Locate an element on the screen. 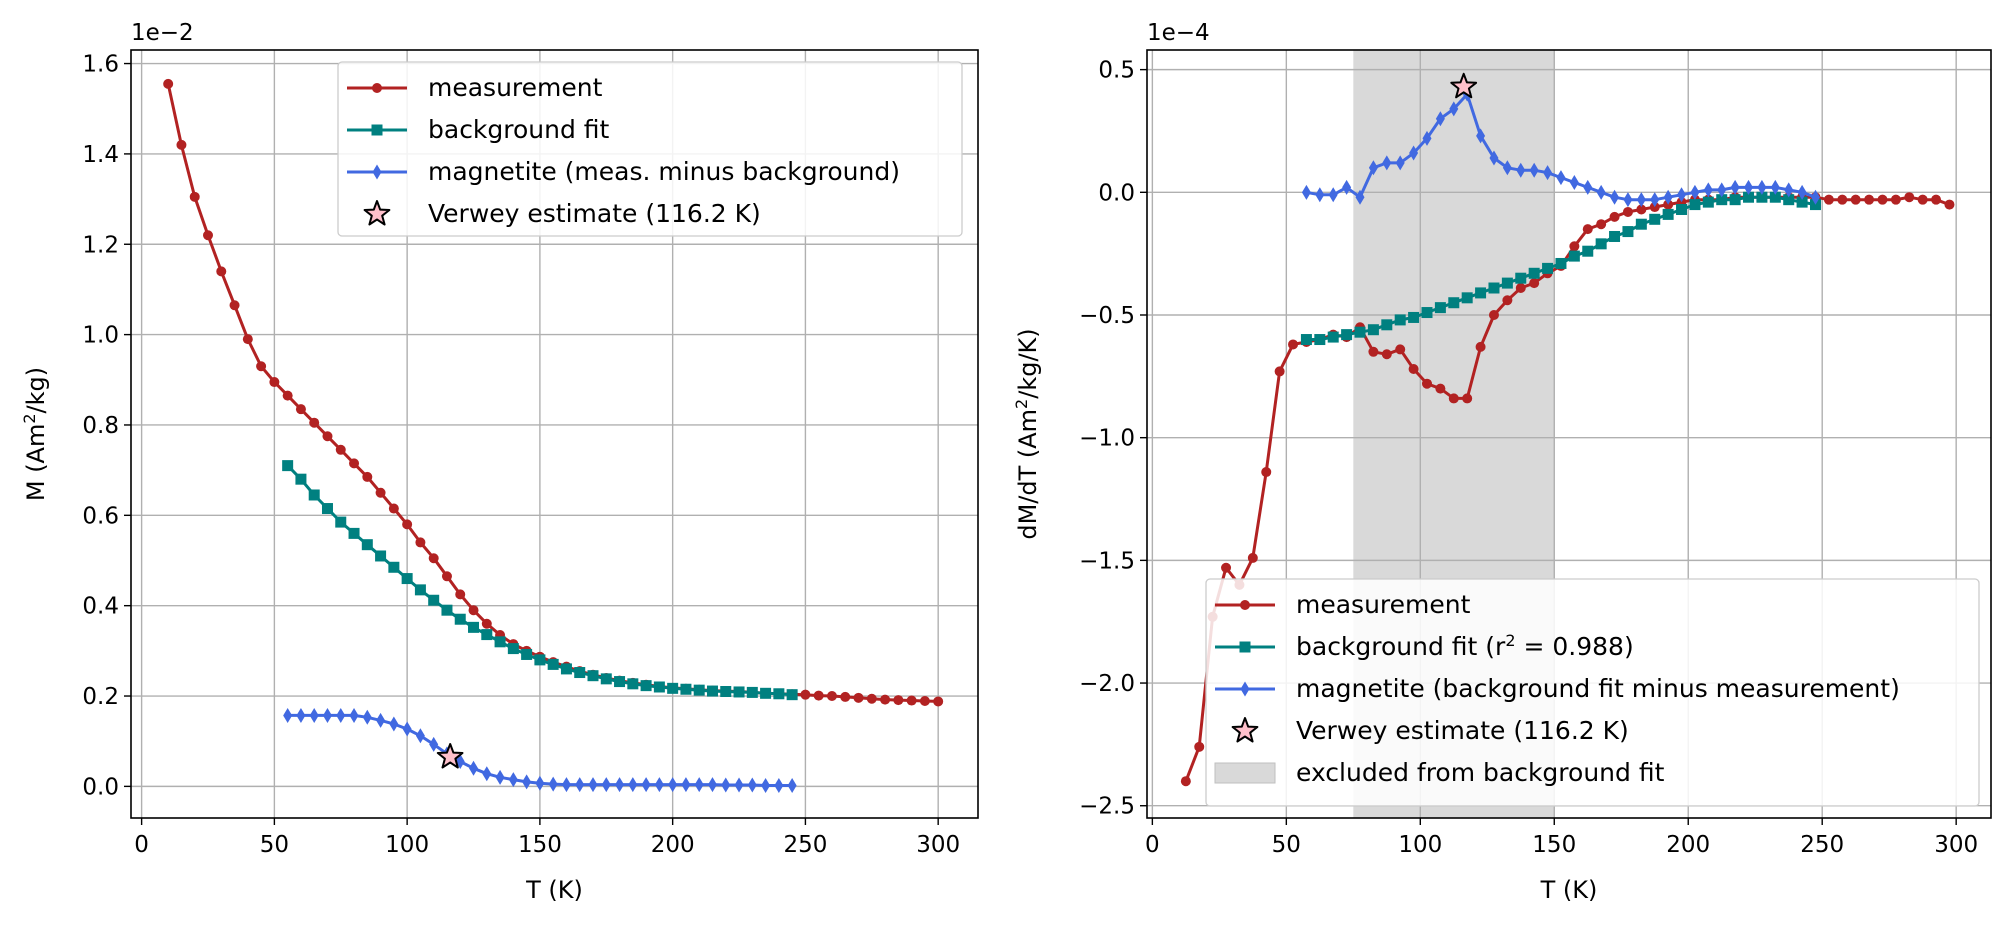 This screenshot has width=2010, height=926. x-tick-label: 200 is located at coordinates (1688, 845).